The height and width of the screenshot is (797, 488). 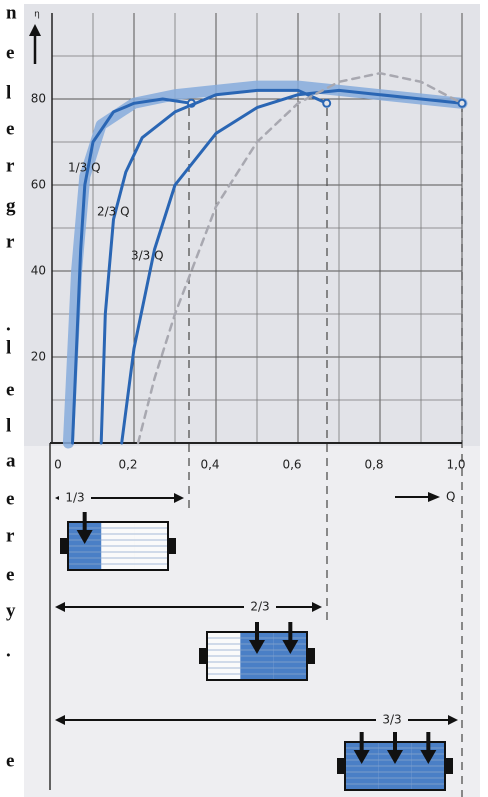 I want to click on y-tick-label: 80, so click(x=38, y=99).